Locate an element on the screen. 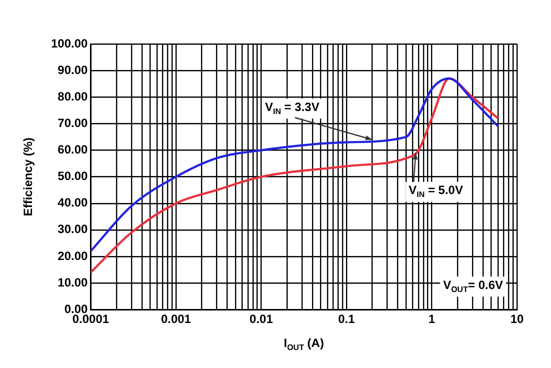 The image size is (551, 368). y-tick-label: 20.00 is located at coordinates (73, 255).